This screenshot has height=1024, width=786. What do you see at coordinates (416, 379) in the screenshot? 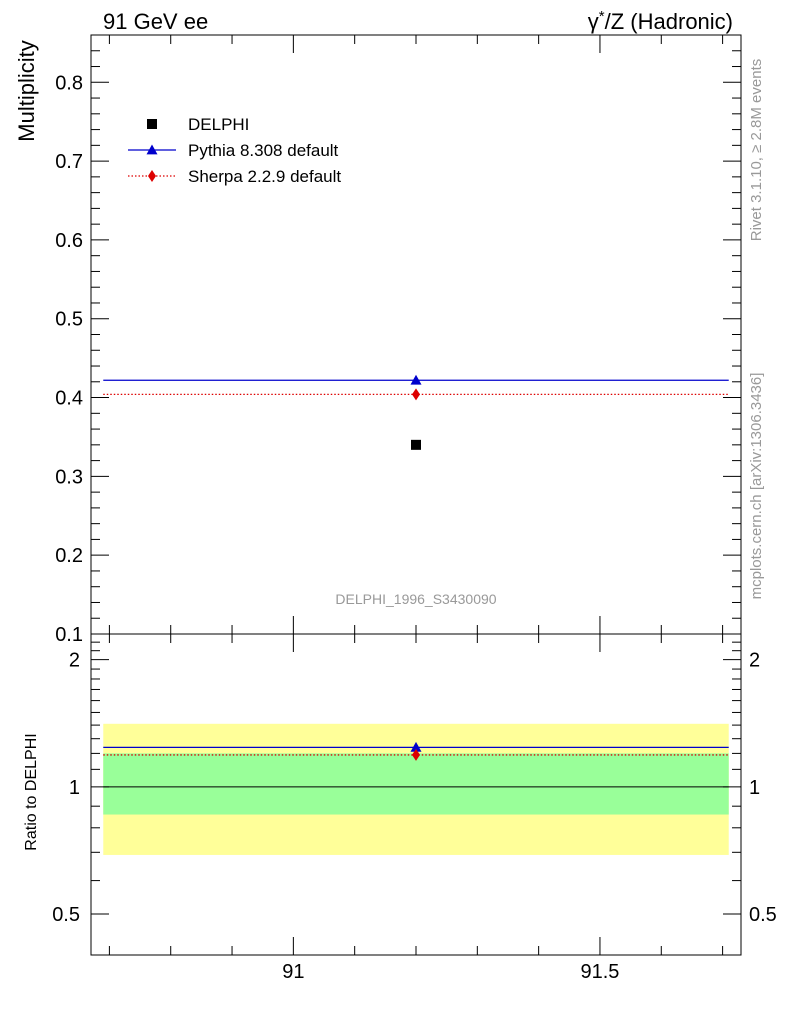
I see `pythia-main-marker` at bounding box center [416, 379].